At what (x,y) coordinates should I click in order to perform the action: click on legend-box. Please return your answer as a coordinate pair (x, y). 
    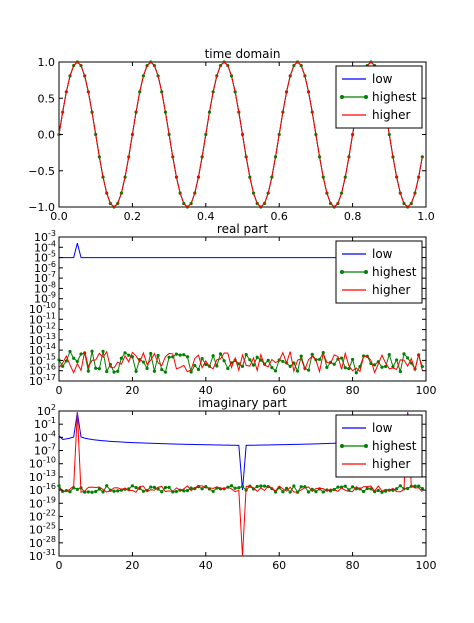
    Looking at the image, I should click on (379, 272).